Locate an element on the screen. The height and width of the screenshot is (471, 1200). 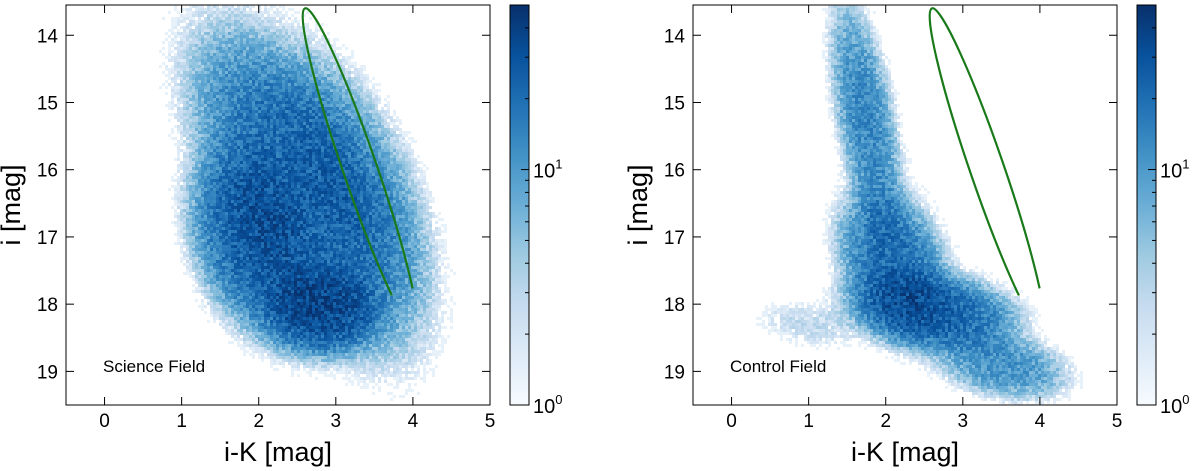
field-annotation: Science Field is located at coordinates (154, 366).